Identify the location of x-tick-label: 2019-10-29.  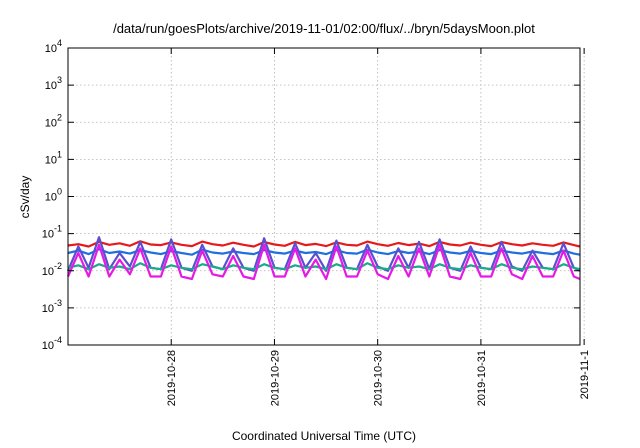
(275, 378).